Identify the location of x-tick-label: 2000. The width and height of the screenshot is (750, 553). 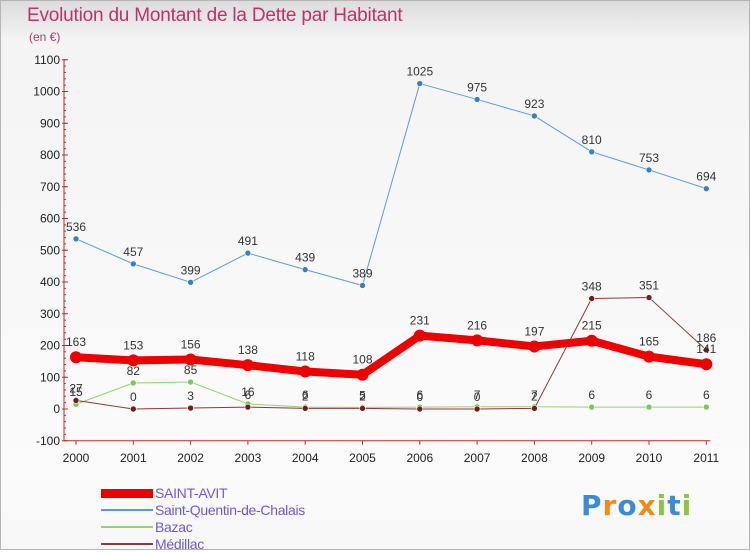
(76, 458).